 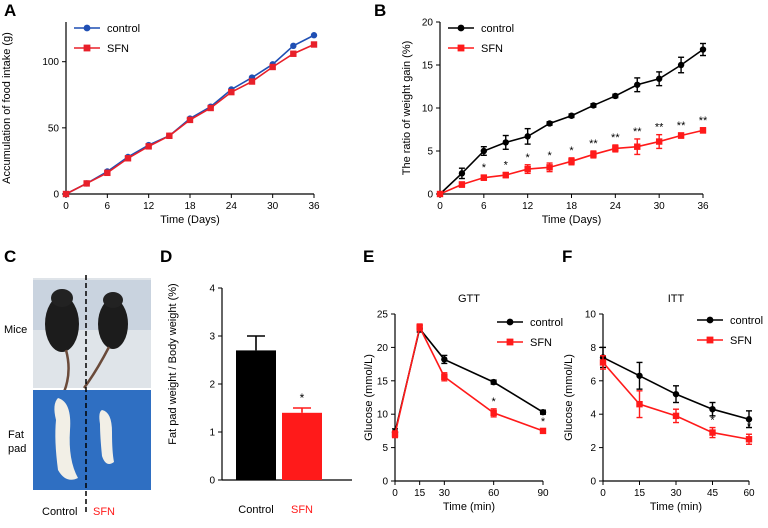 I want to click on control-mouse-tail, so click(x=66, y=371).